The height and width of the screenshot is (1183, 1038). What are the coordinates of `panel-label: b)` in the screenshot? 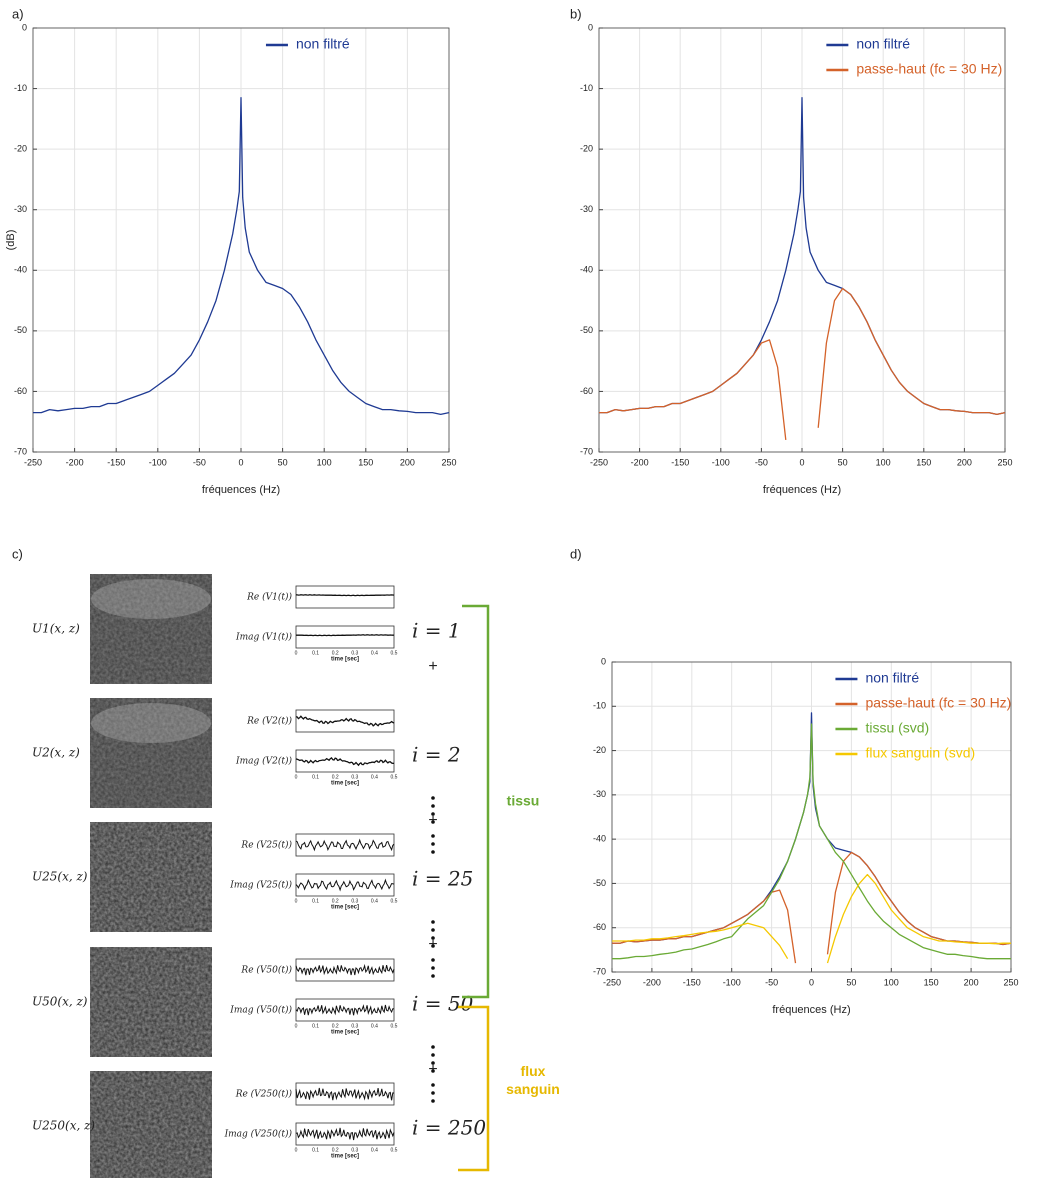 It's located at (576, 13).